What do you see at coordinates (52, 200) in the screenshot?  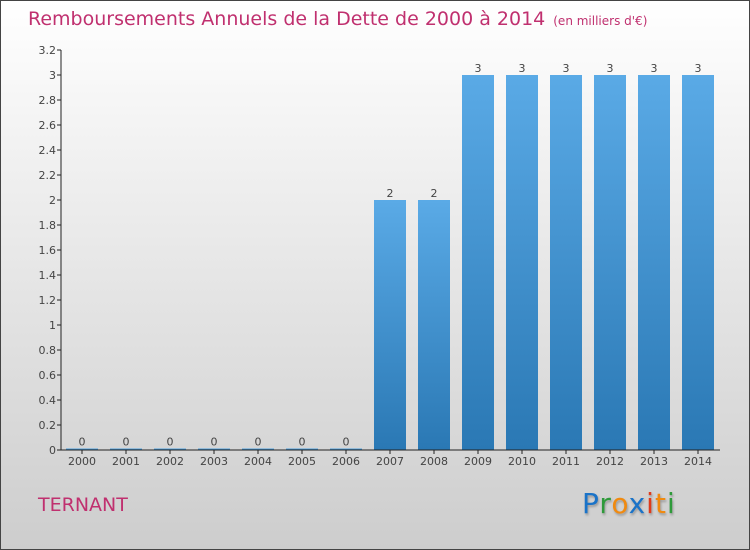 I see `y-tick-label: 2` at bounding box center [52, 200].